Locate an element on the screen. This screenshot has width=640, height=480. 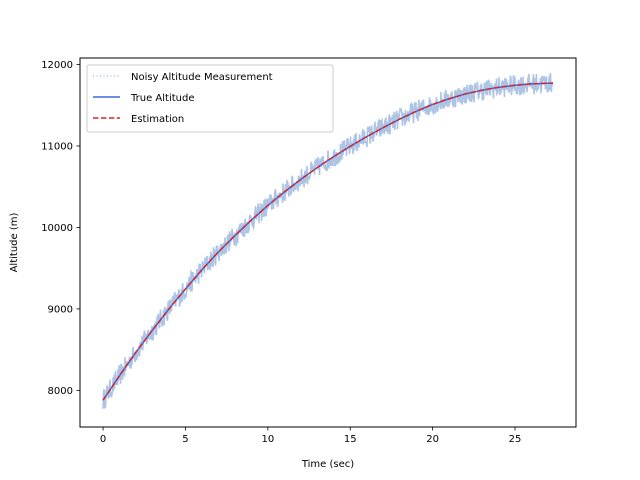
legend-label: Noisy Altitude Measurement is located at coordinates (202, 77).